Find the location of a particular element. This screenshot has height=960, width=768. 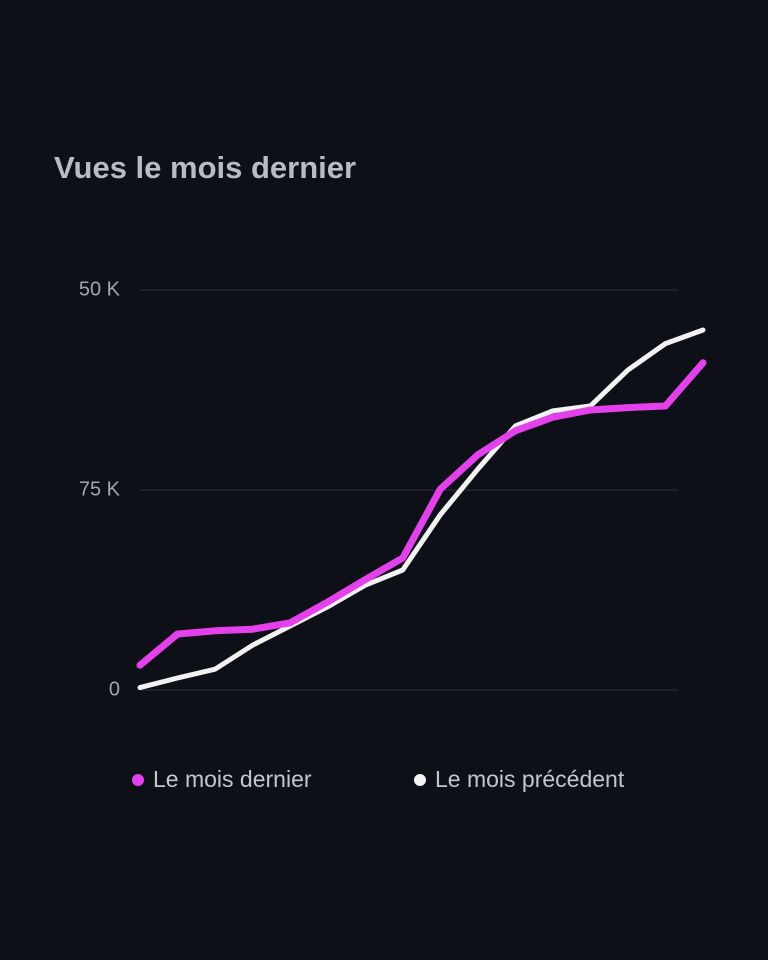

legend-label: Le mois précédent is located at coordinates (530, 779).